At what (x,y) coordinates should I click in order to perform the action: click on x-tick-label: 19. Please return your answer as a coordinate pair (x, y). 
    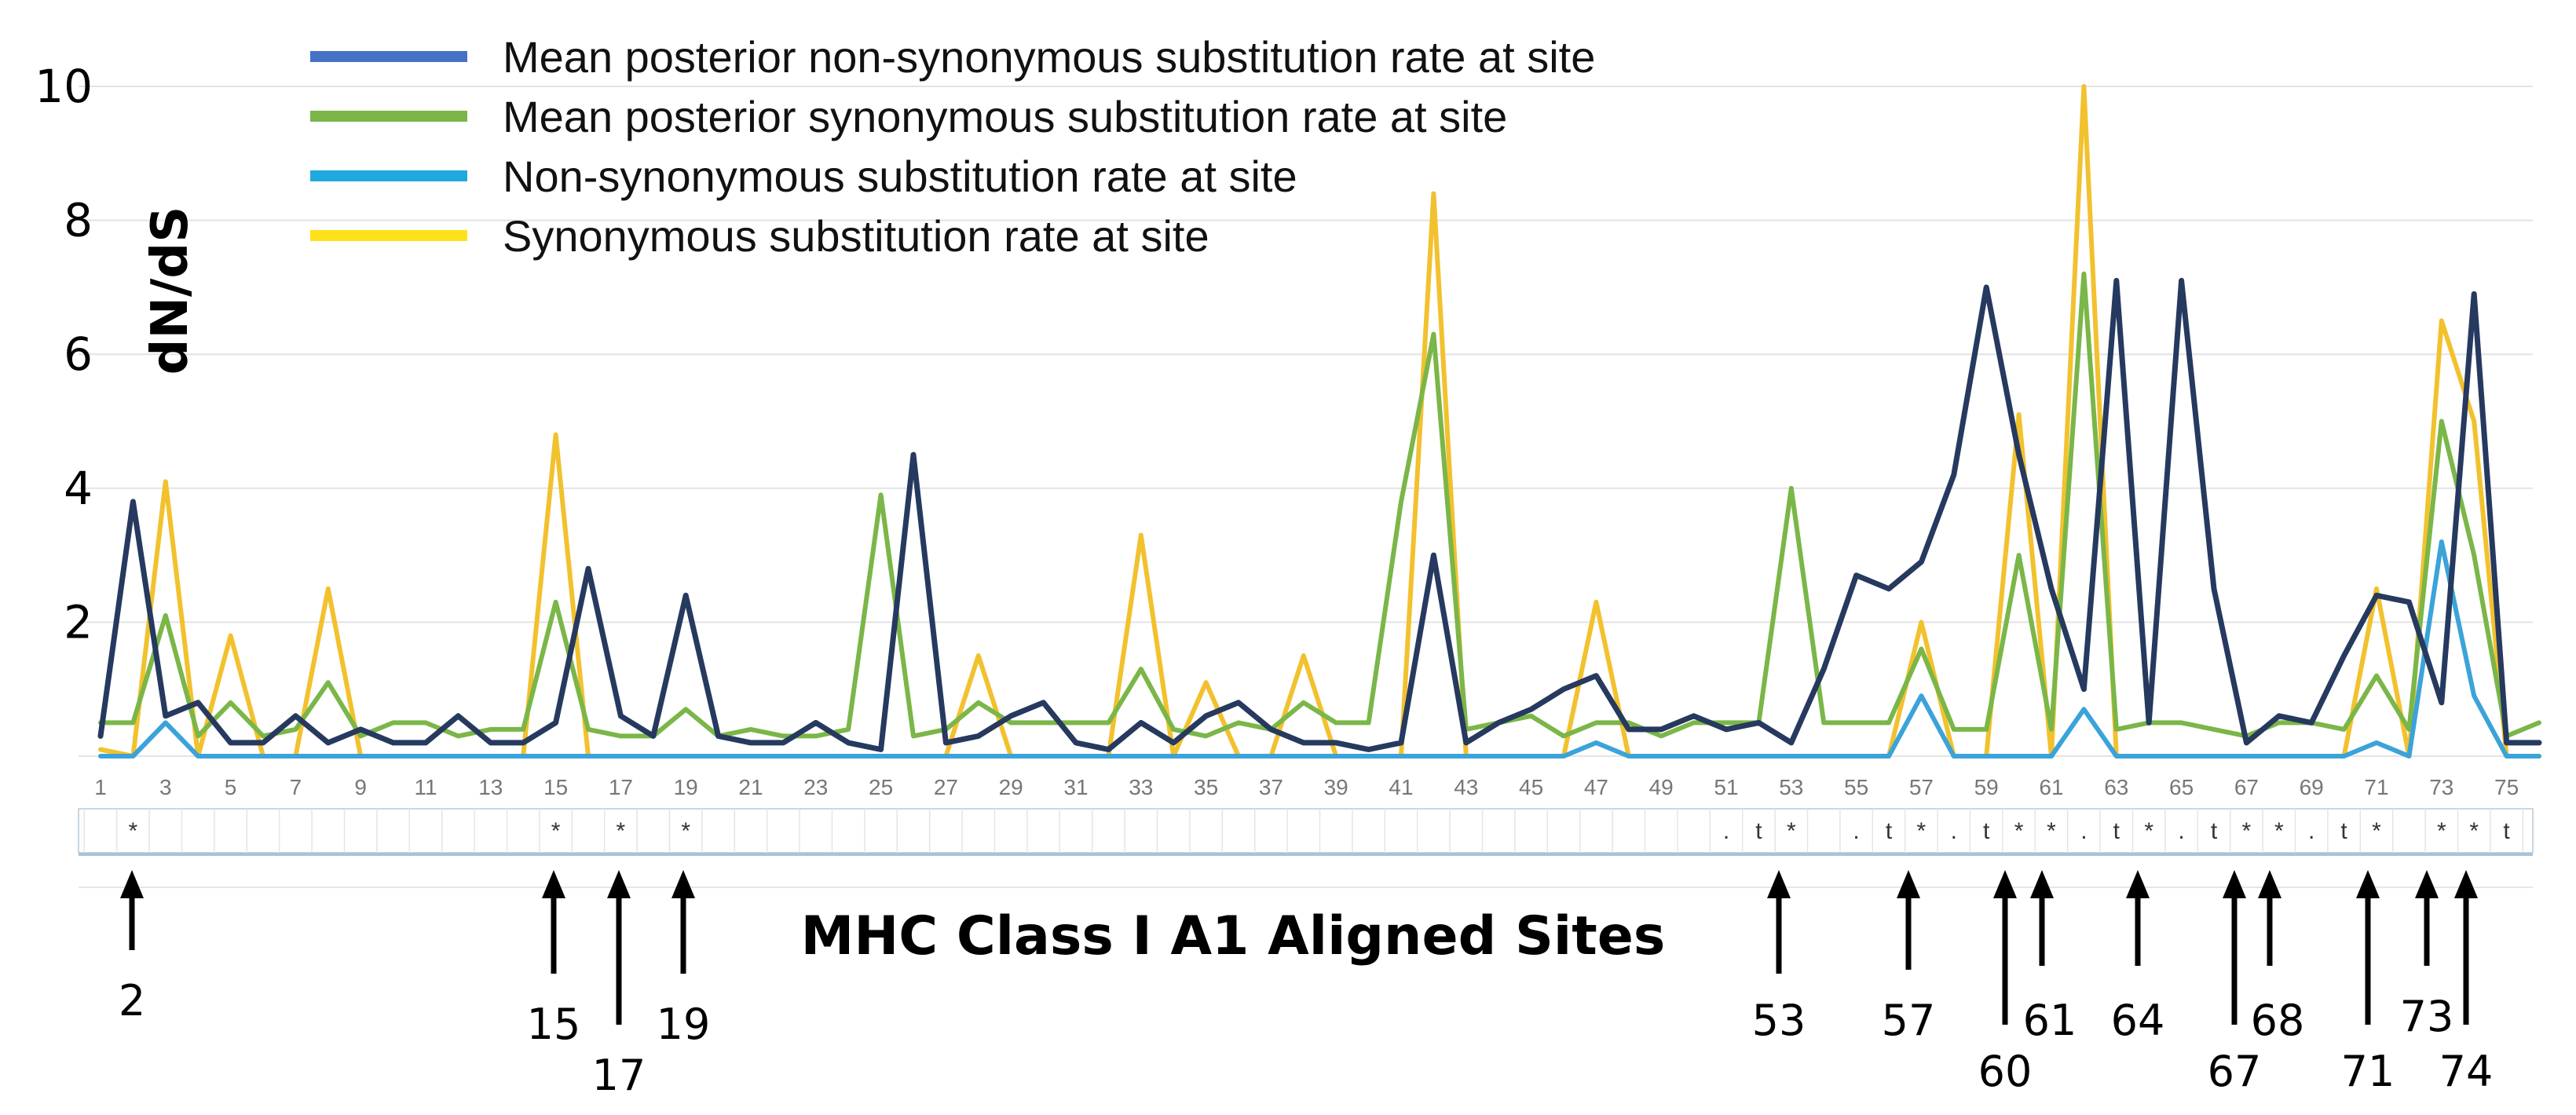
    Looking at the image, I should click on (686, 787).